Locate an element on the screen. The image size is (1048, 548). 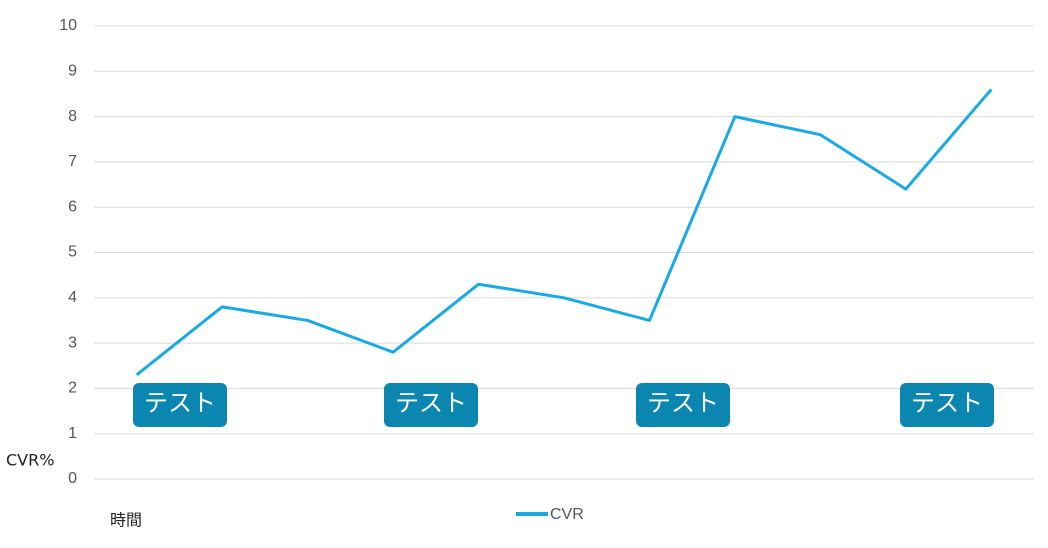
y-tick-label: 0 is located at coordinates (72, 478).